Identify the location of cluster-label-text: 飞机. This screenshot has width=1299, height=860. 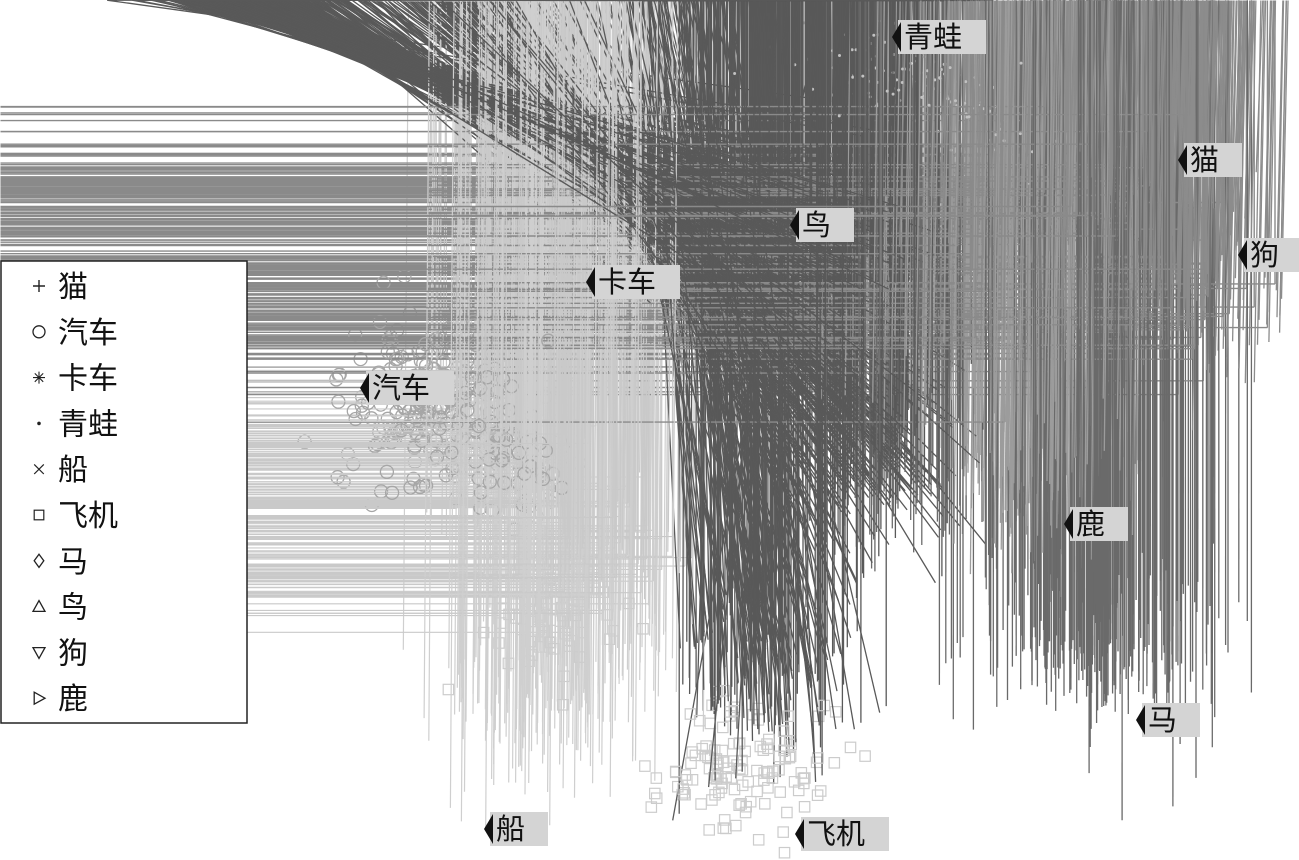
(836, 834).